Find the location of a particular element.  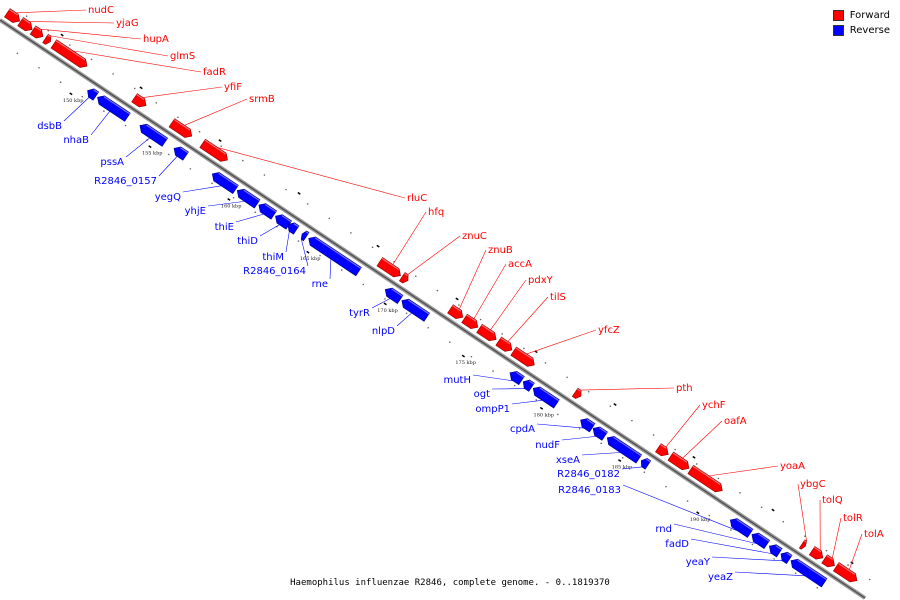

legend-forward-label: Forward is located at coordinates (869, 15).